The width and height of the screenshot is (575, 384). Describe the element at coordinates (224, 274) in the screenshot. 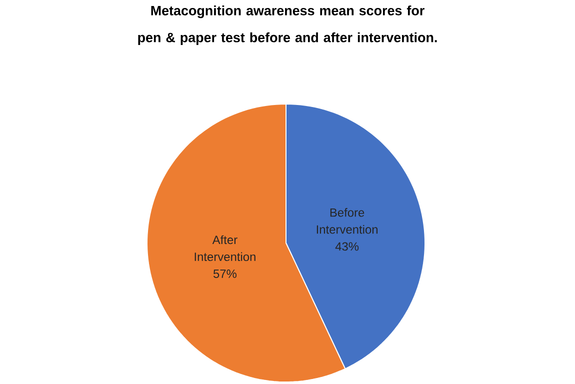

I see `data-label: 57%` at that location.